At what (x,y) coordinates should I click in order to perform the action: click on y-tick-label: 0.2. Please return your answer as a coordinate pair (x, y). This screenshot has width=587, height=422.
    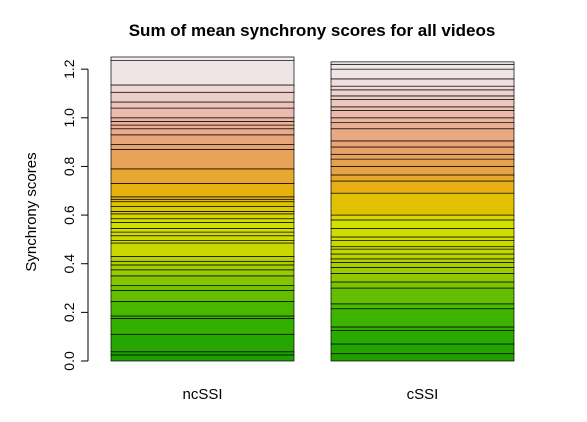
    Looking at the image, I should click on (69, 312).